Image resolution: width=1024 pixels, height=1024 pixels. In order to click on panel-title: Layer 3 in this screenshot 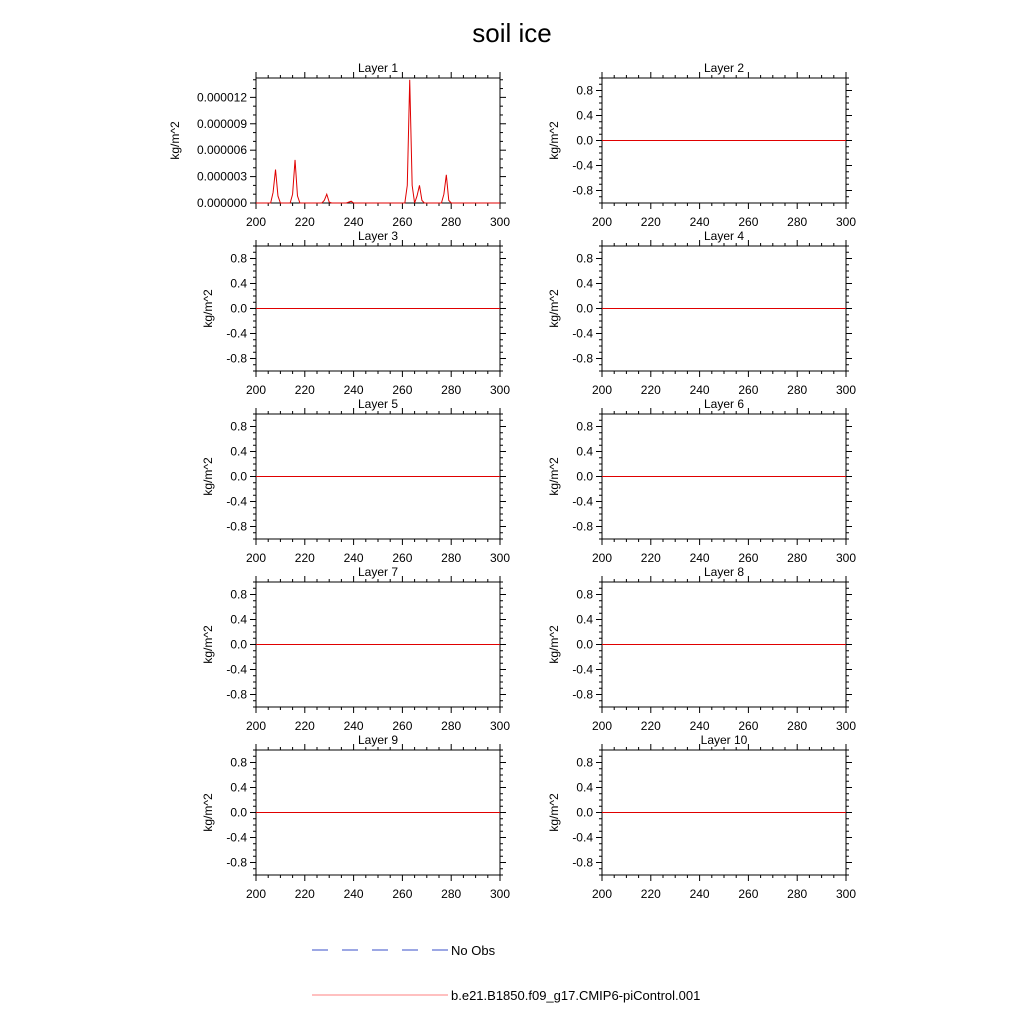, I will do `click(378, 236)`.